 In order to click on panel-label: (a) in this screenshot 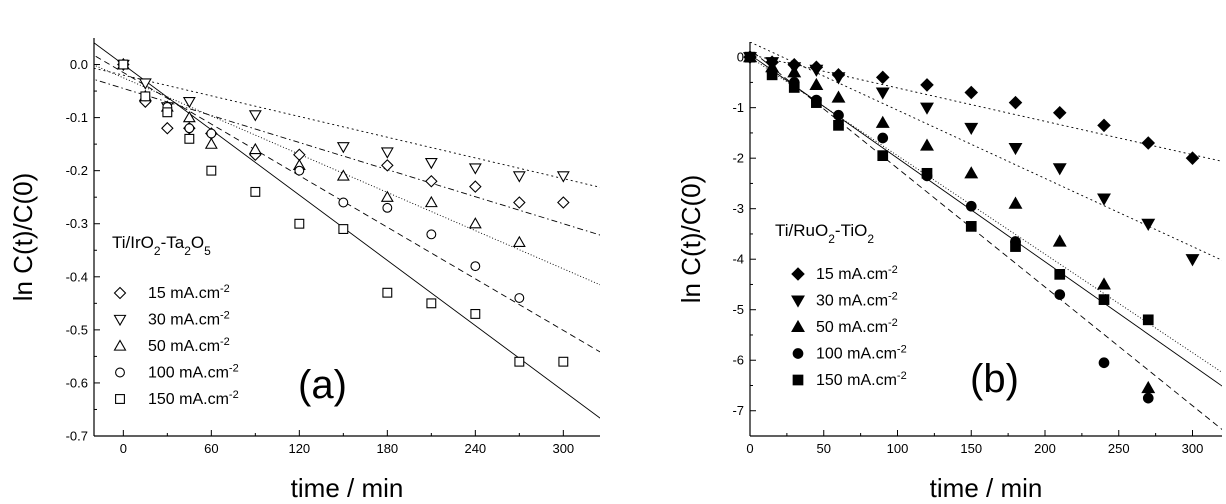, I will do `click(322, 385)`.